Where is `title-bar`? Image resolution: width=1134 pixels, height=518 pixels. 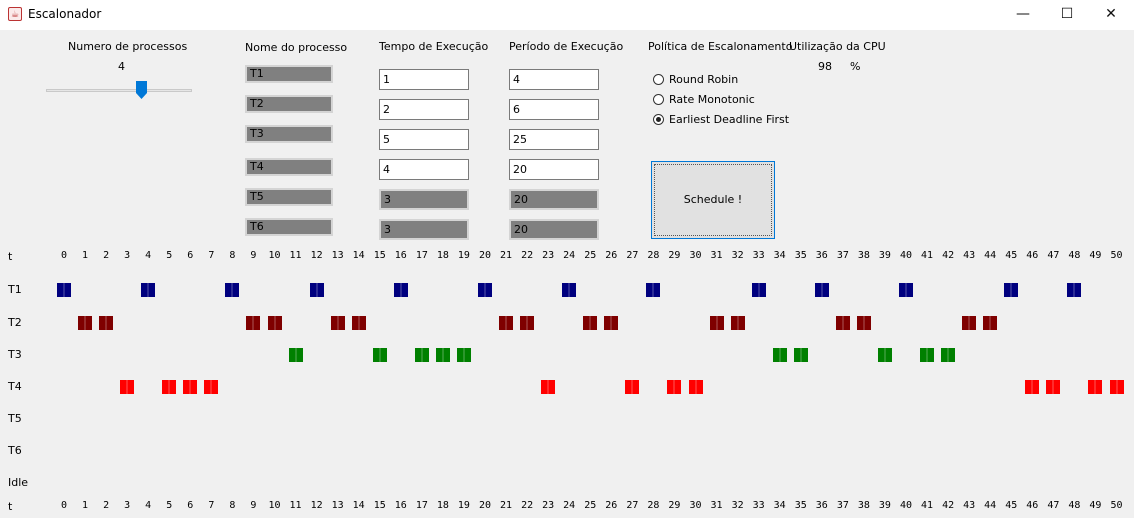
title-bar is located at coordinates (567, 15).